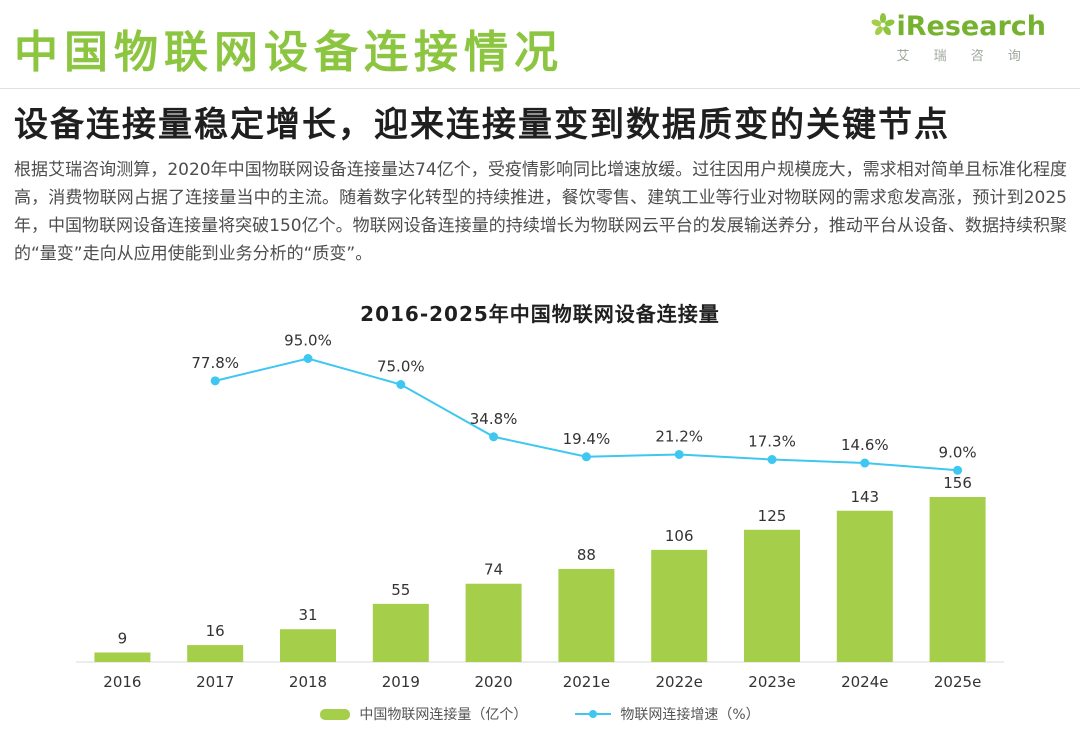  What do you see at coordinates (883, 24) in the screenshot?
I see `brand-flower-icon` at bounding box center [883, 24].